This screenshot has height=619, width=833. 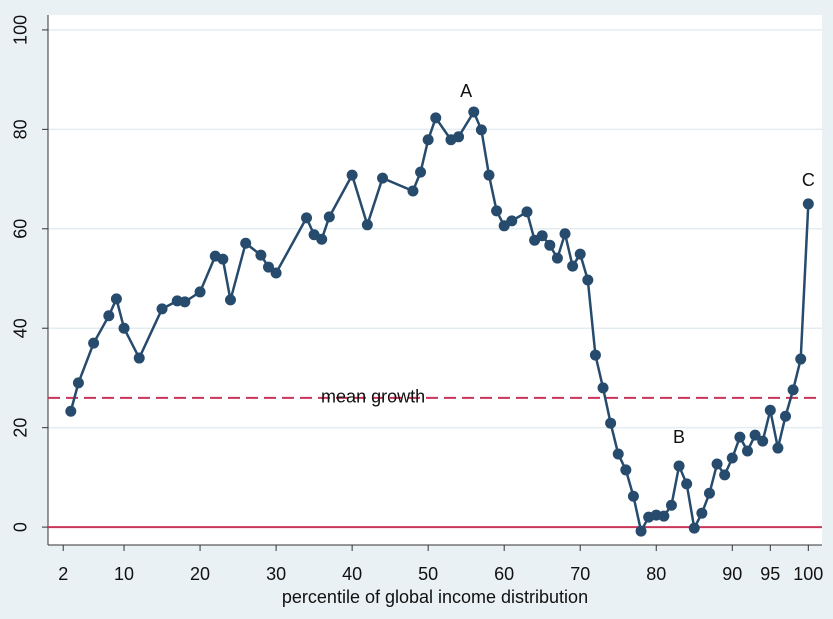 I want to click on x-tick-label: 2, so click(x=63, y=574).